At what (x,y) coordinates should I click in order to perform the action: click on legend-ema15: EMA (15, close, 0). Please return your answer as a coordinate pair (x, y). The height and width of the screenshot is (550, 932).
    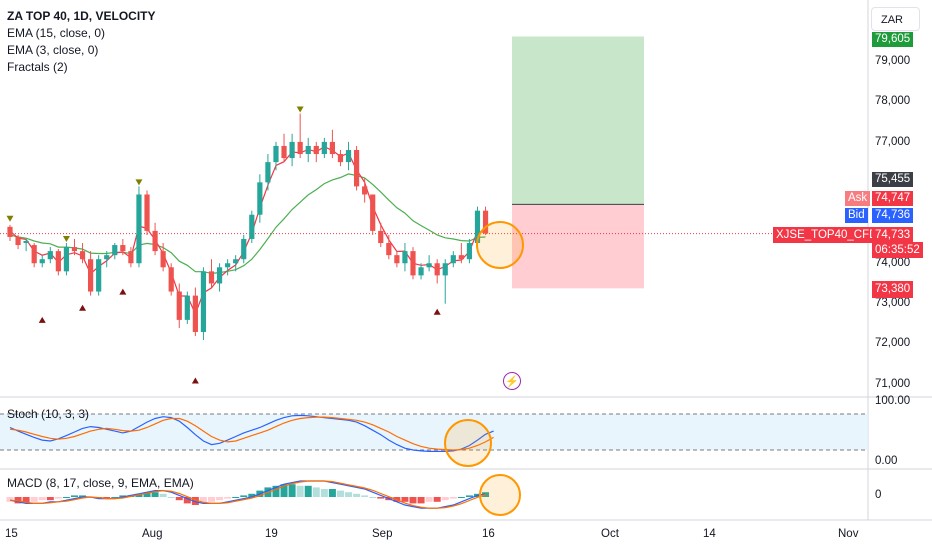
    Looking at the image, I should click on (56, 33).